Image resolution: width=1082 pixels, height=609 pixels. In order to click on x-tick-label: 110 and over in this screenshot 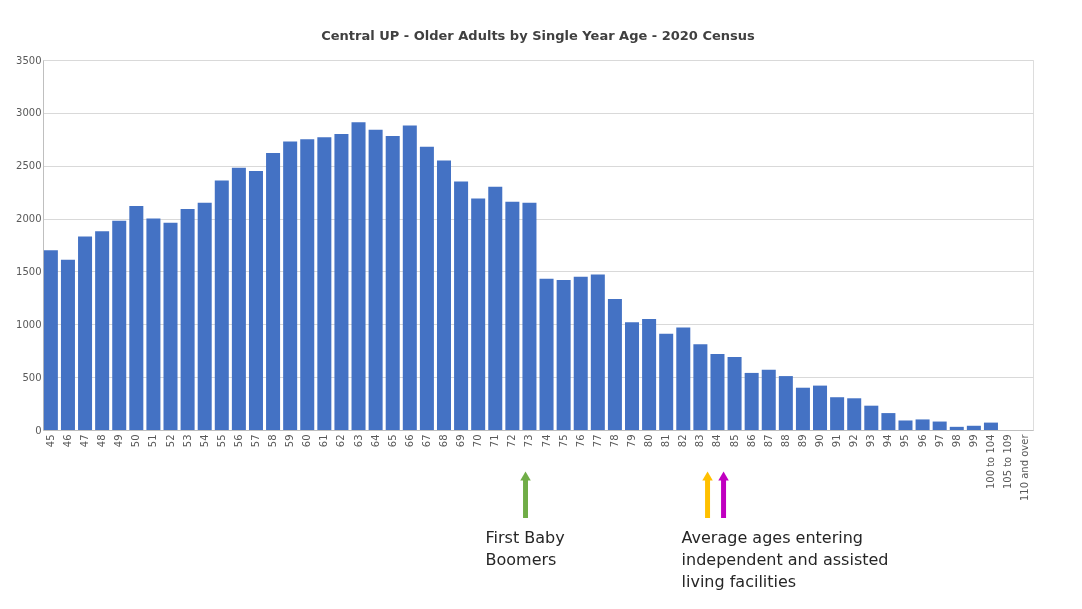, I will do `click(1025, 467)`.